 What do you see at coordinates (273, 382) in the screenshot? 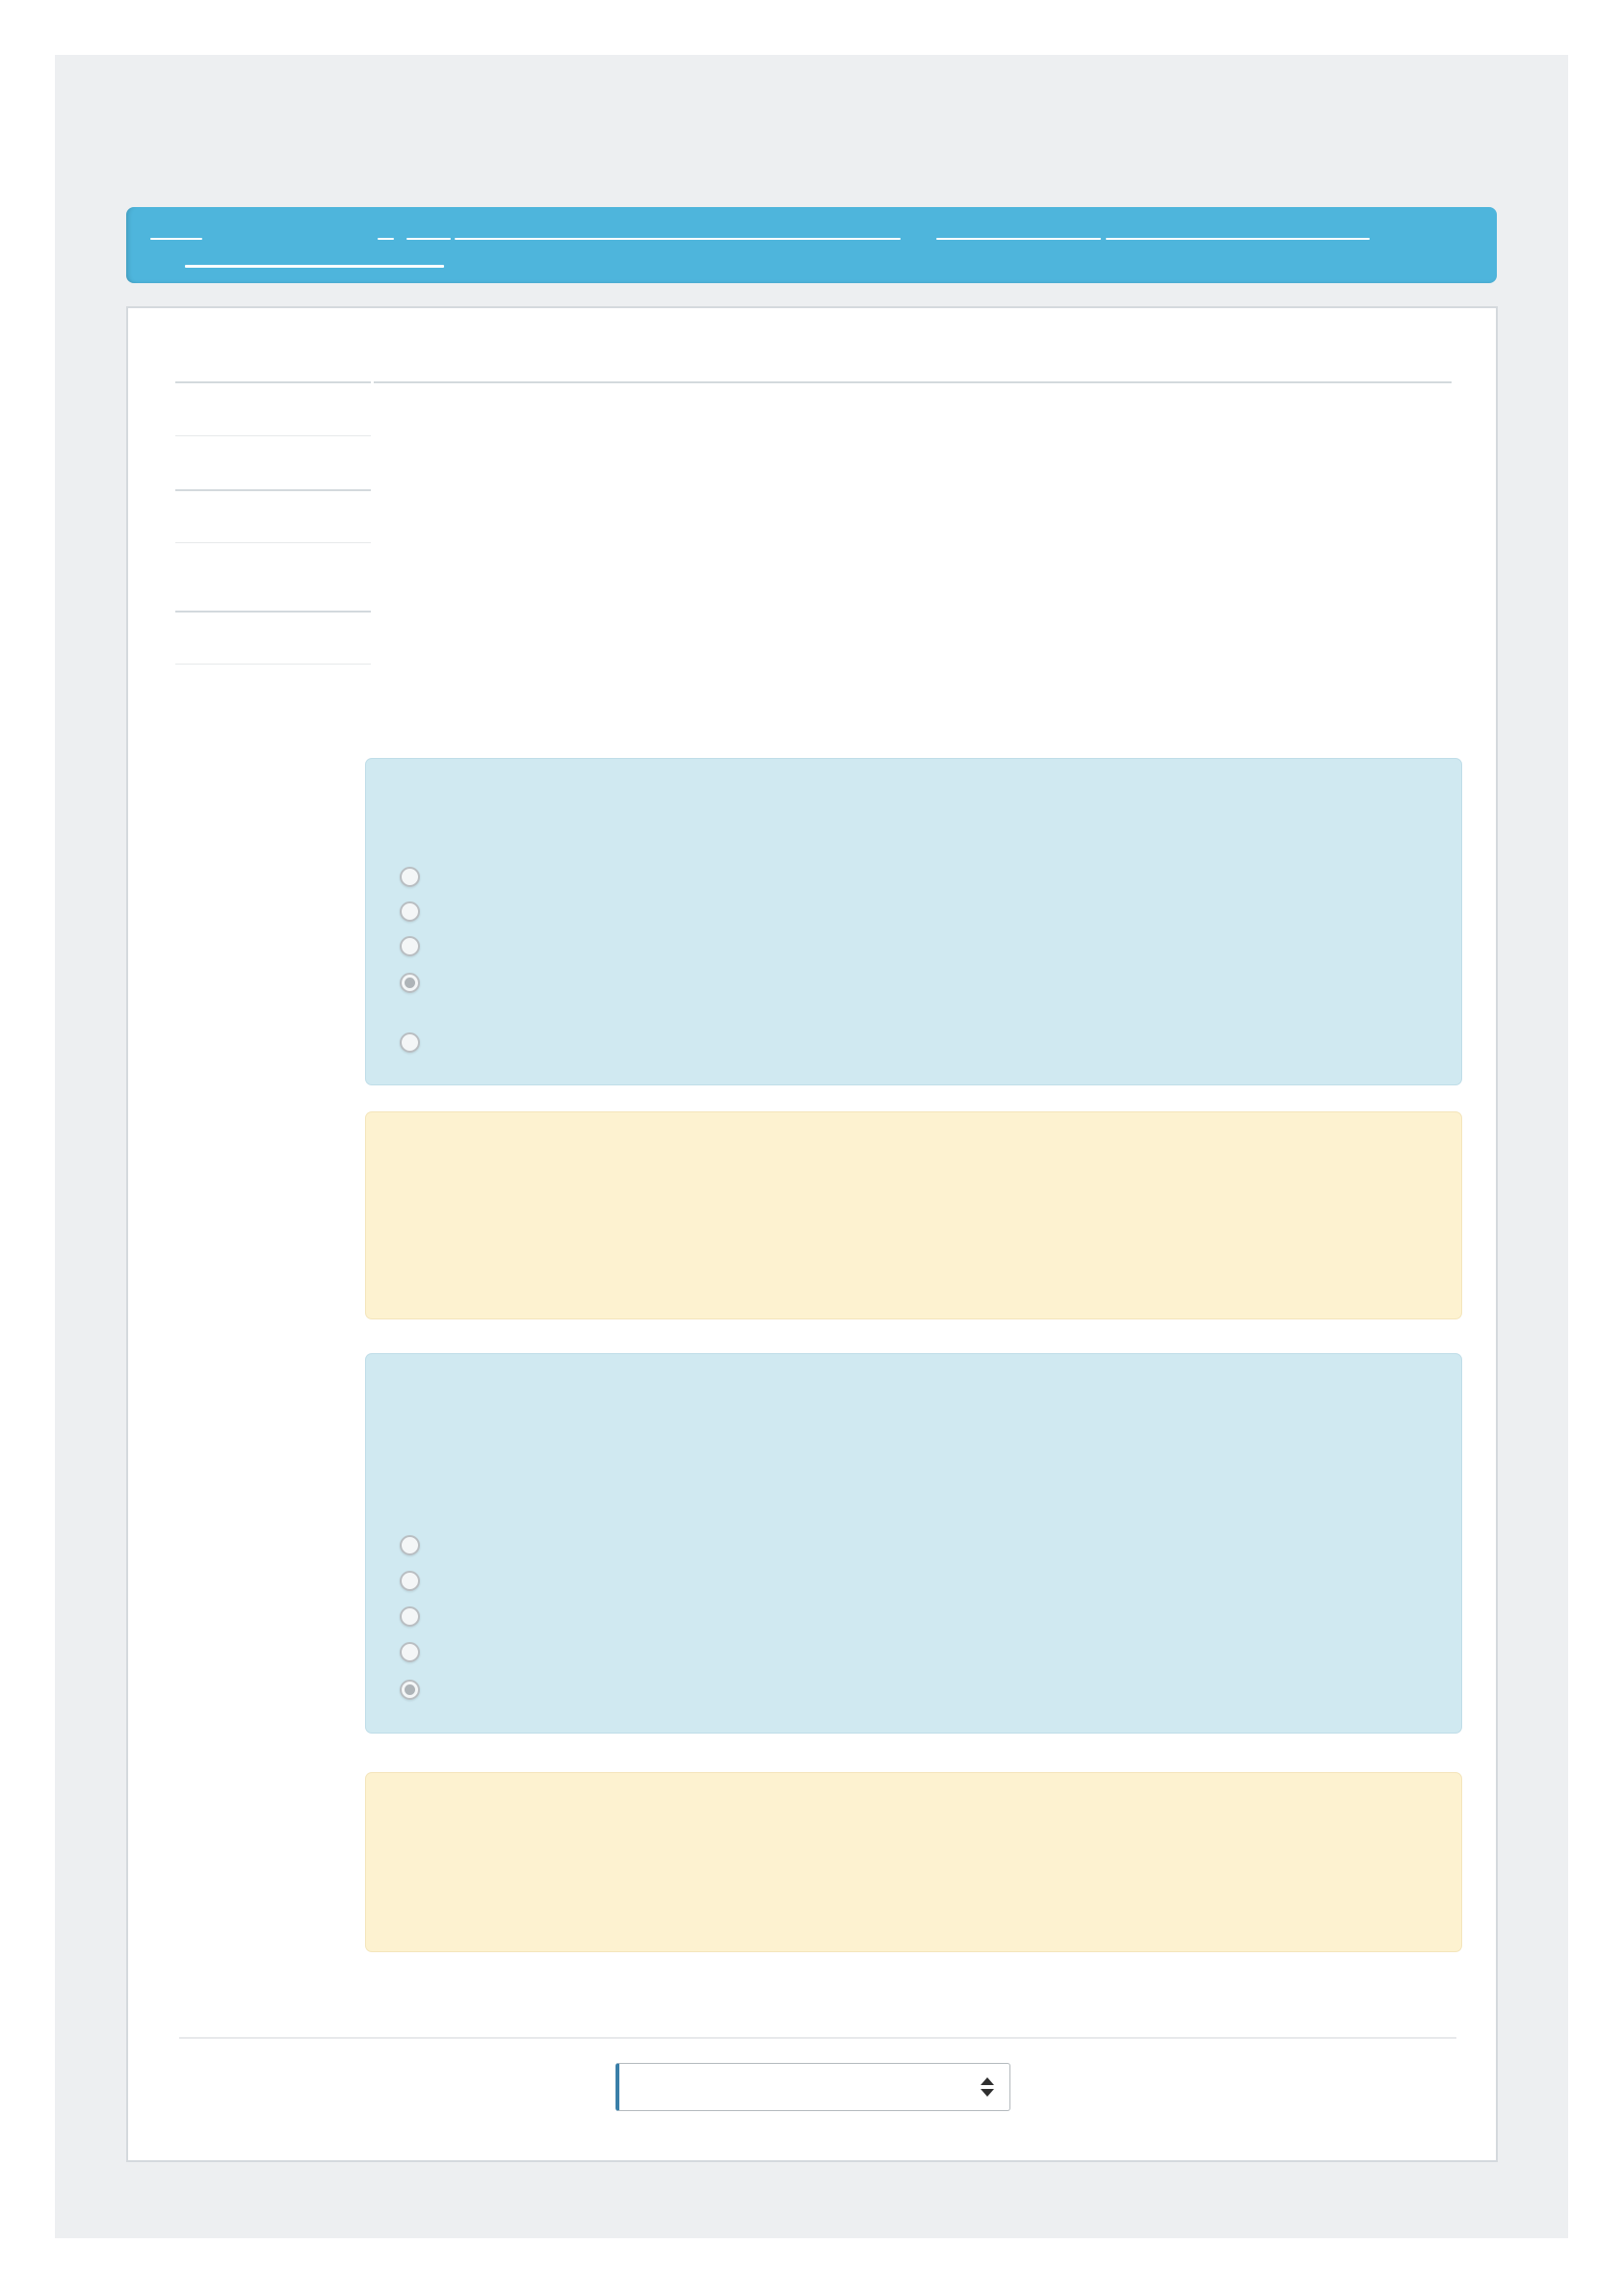
I see `sidebar-top-rule` at bounding box center [273, 382].